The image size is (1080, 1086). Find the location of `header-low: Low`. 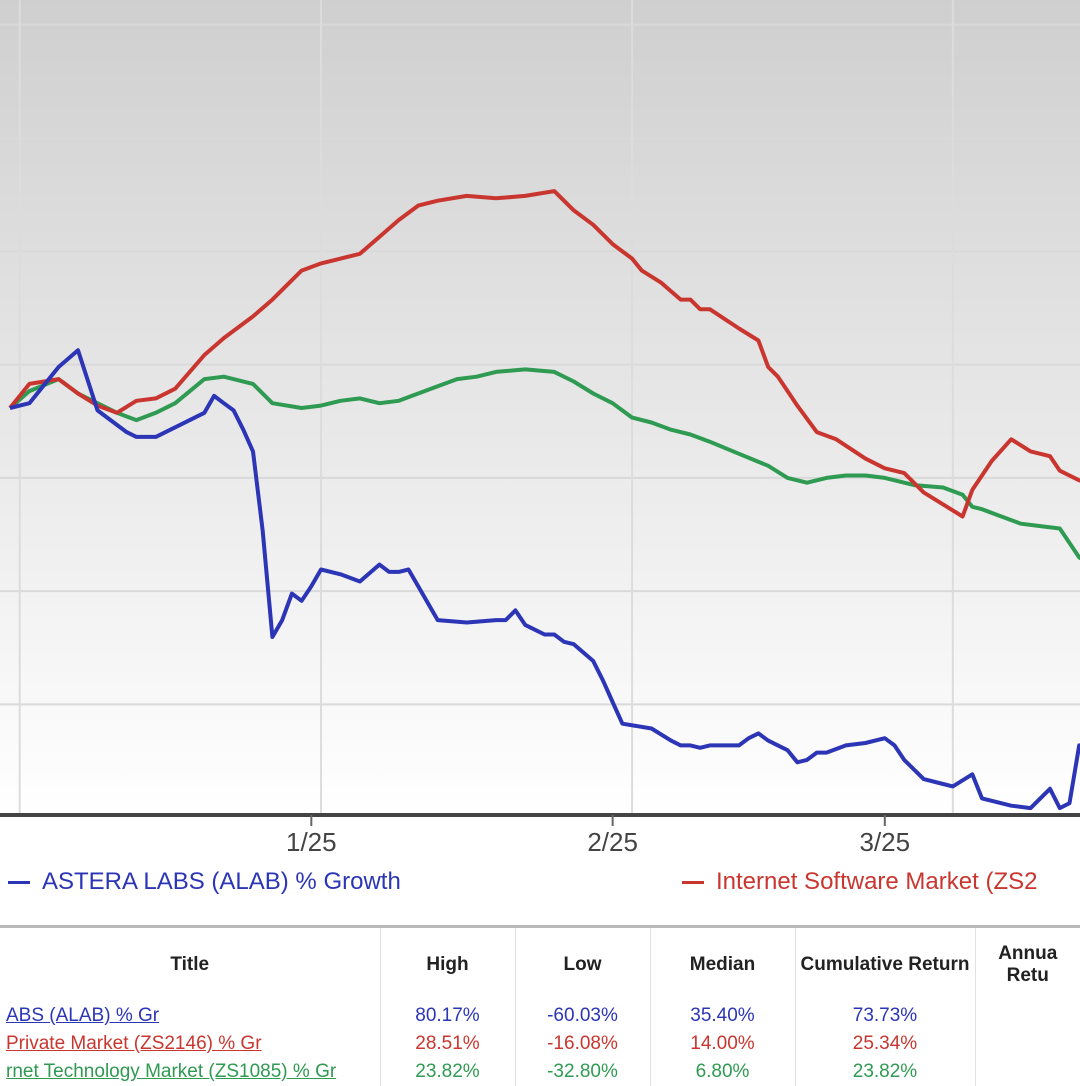

header-low: Low is located at coordinates (582, 964).